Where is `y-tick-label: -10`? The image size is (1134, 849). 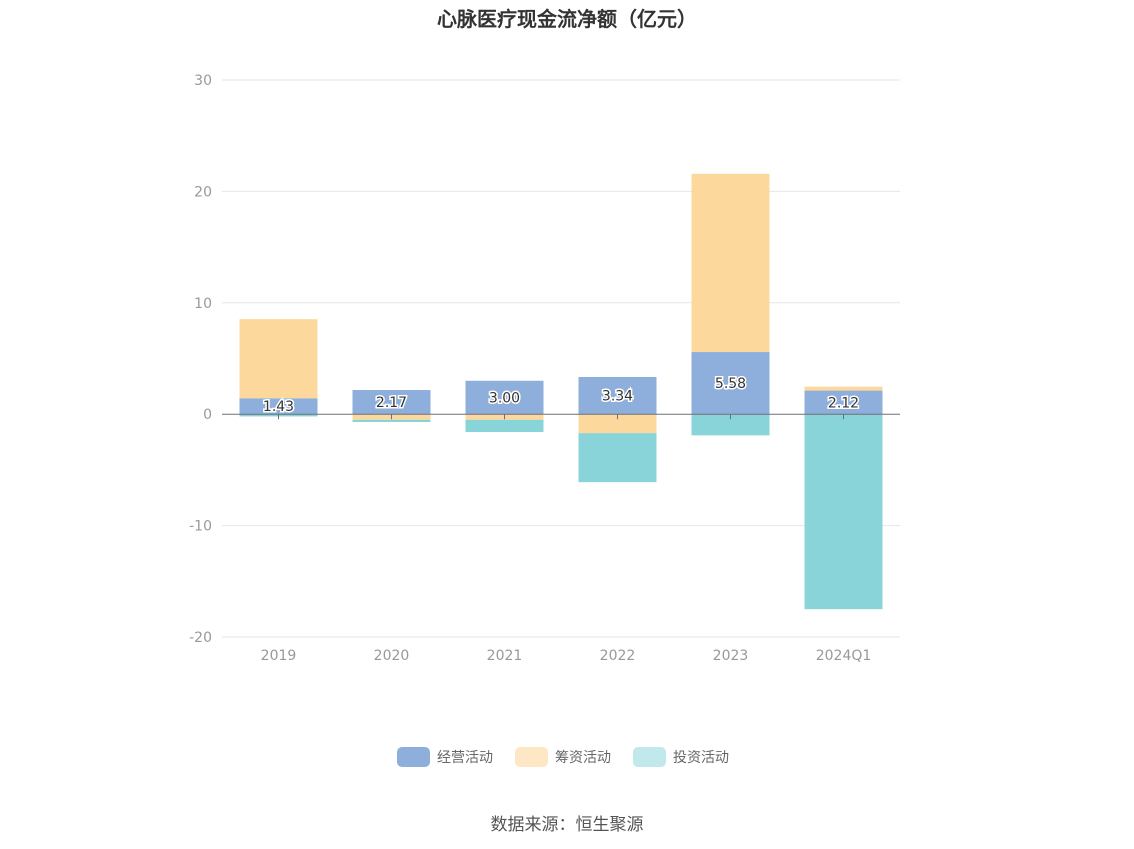
y-tick-label: -10 is located at coordinates (200, 527).